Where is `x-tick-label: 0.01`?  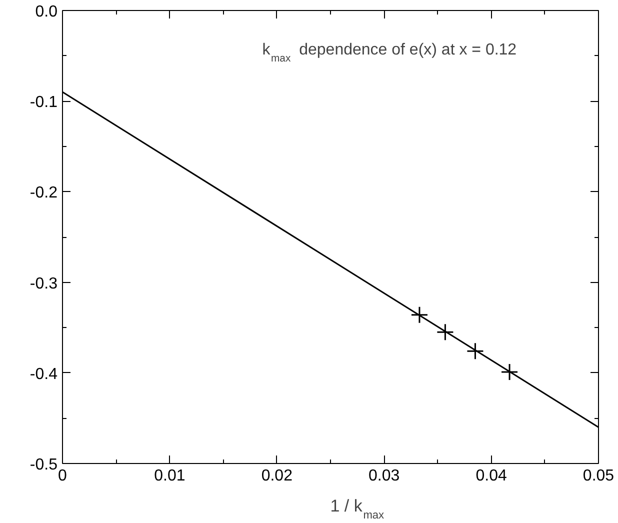 x-tick-label: 0.01 is located at coordinates (170, 476).